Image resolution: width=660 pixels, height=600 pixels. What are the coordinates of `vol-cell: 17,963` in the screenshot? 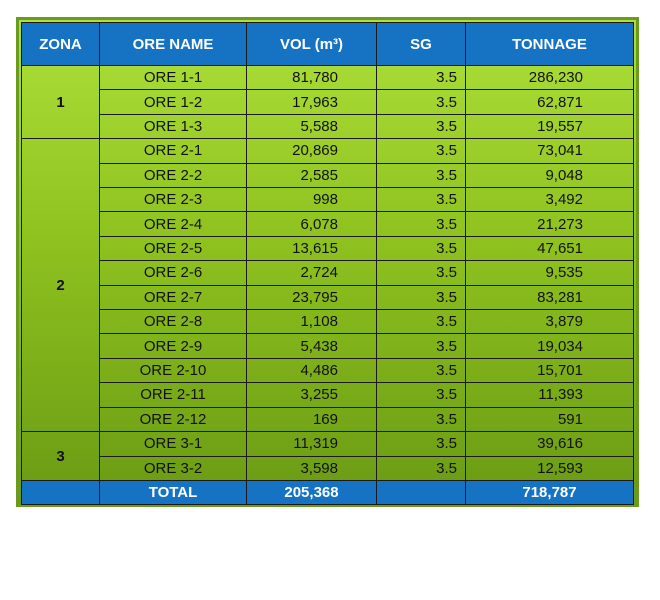 It's located at (311, 102).